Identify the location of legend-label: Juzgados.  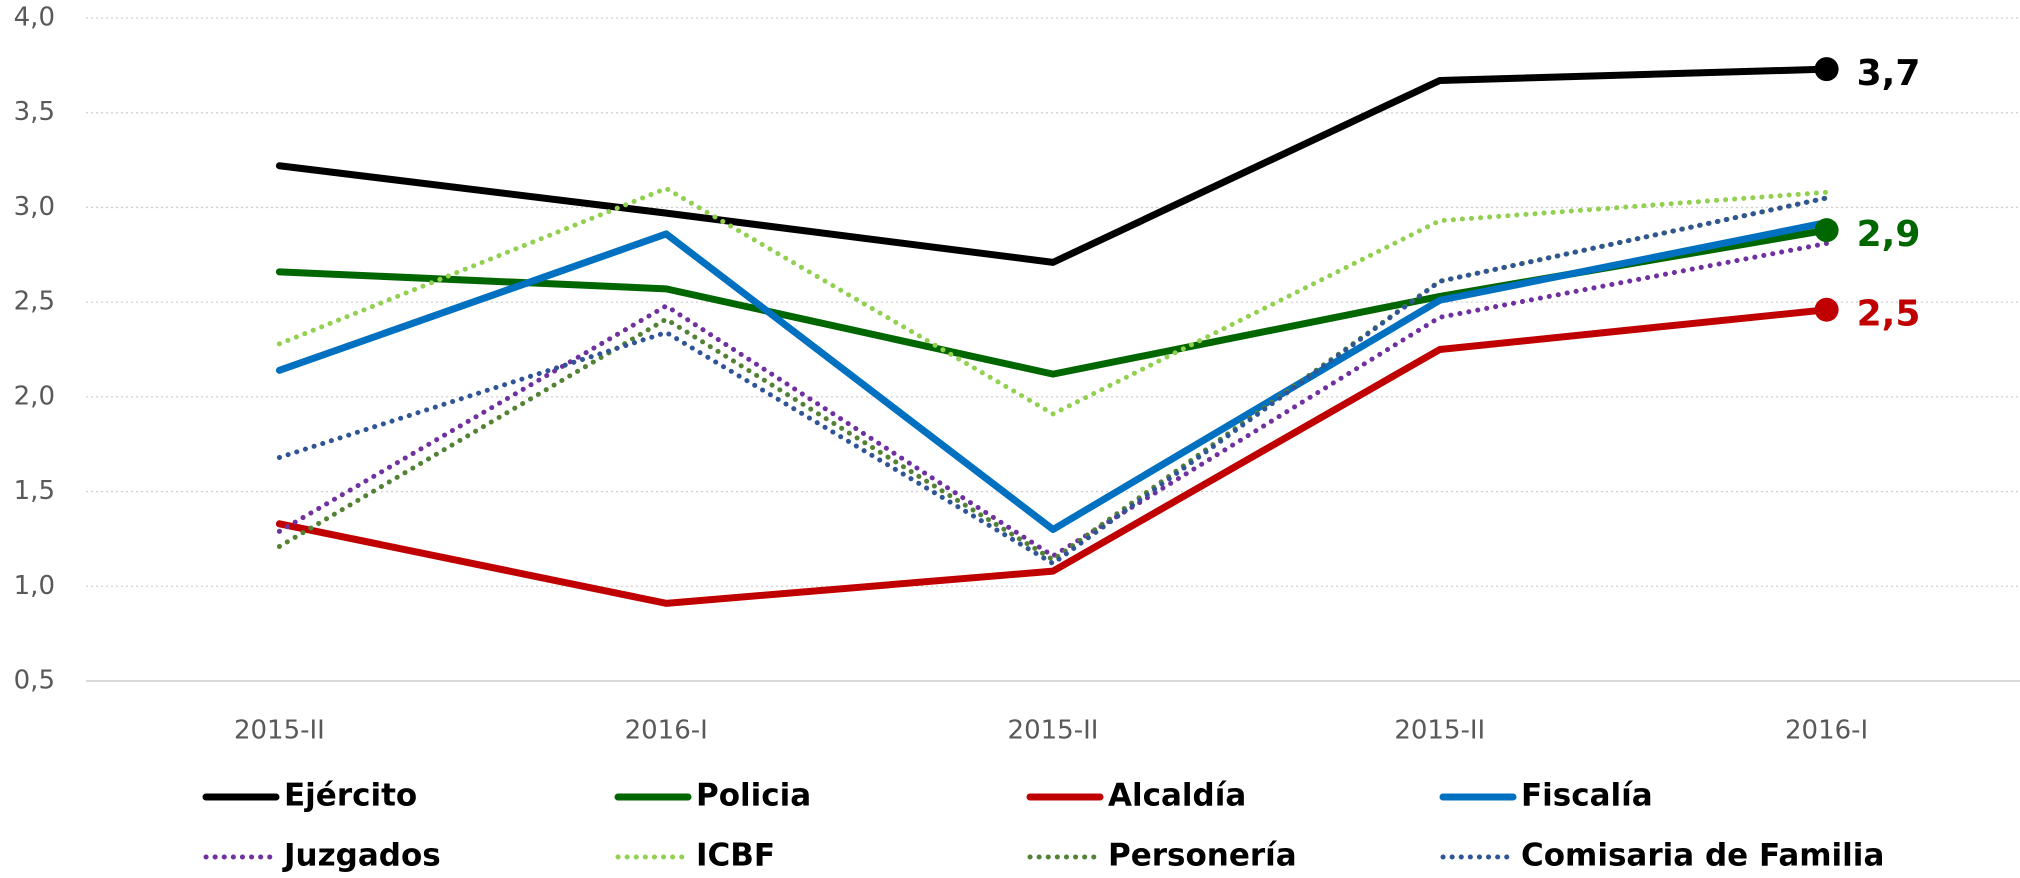
(361, 856).